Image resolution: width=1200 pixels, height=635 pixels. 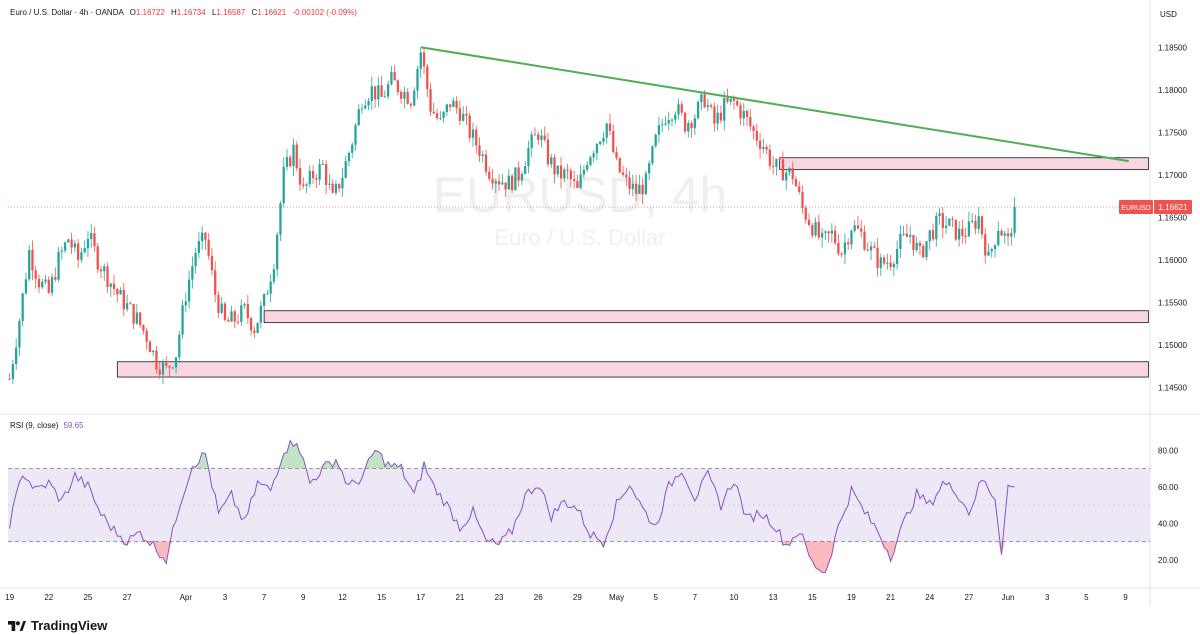 What do you see at coordinates (851, 597) in the screenshot?
I see `time-tick-label: 19` at bounding box center [851, 597].